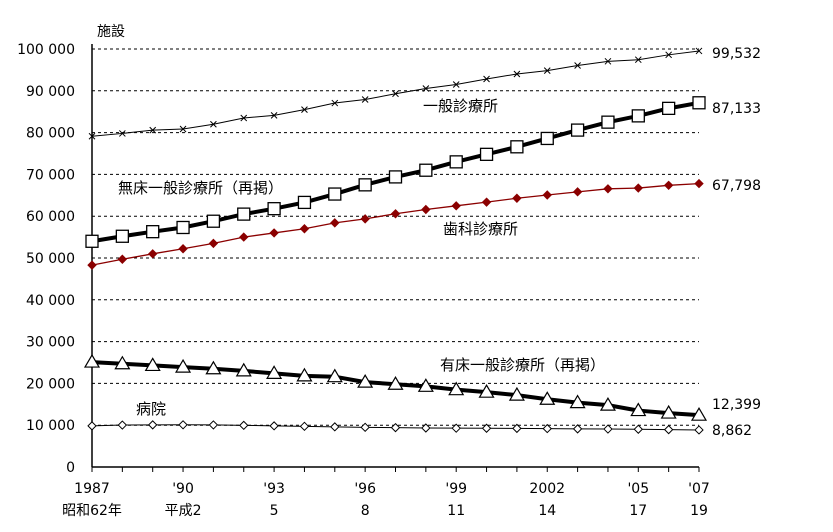 The width and height of the screenshot is (833, 532). I want to click on series-label-hospitals: 病院, so click(151, 409).